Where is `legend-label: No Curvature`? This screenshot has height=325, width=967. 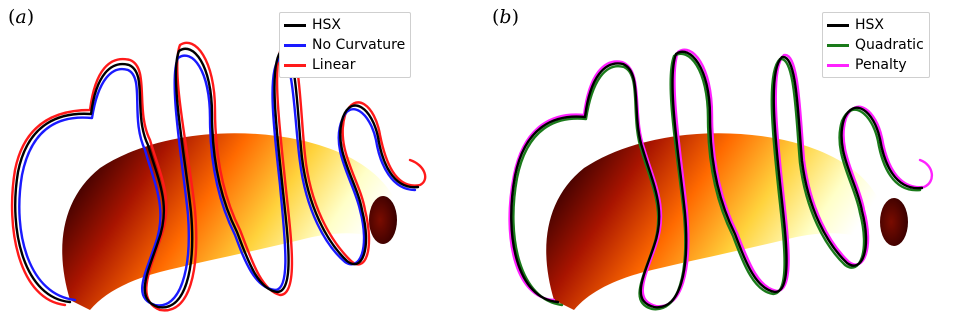
legend-label: No Curvature is located at coordinates (359, 45).